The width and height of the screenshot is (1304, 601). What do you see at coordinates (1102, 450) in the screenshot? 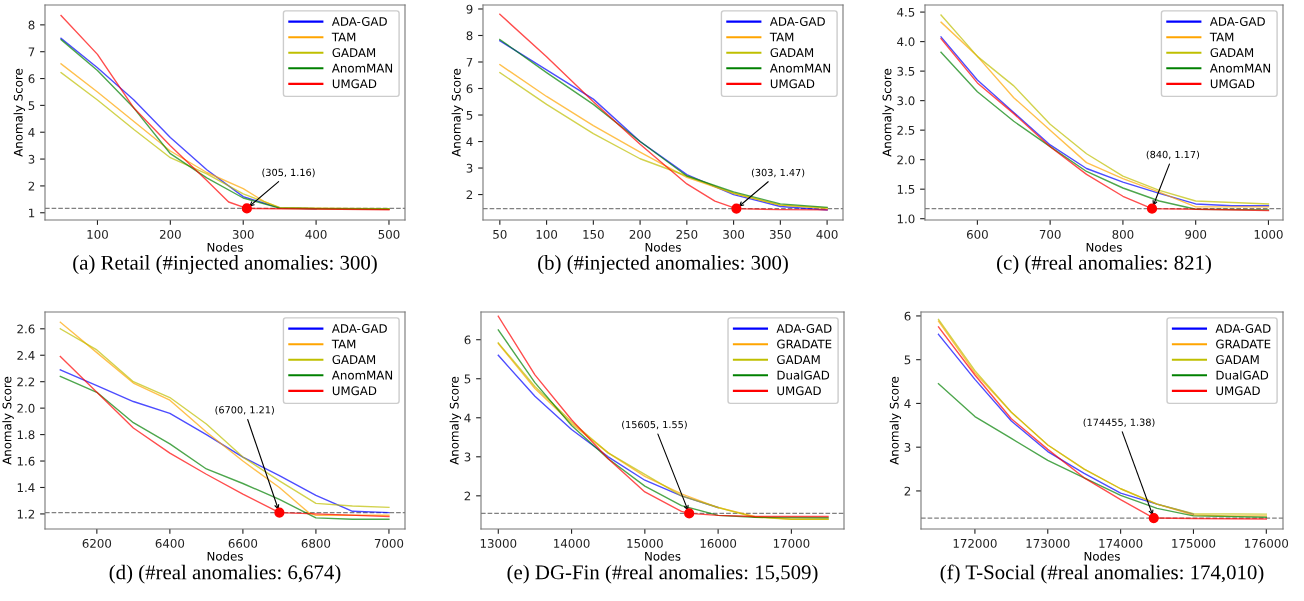
I see `line-series` at bounding box center [1102, 450].